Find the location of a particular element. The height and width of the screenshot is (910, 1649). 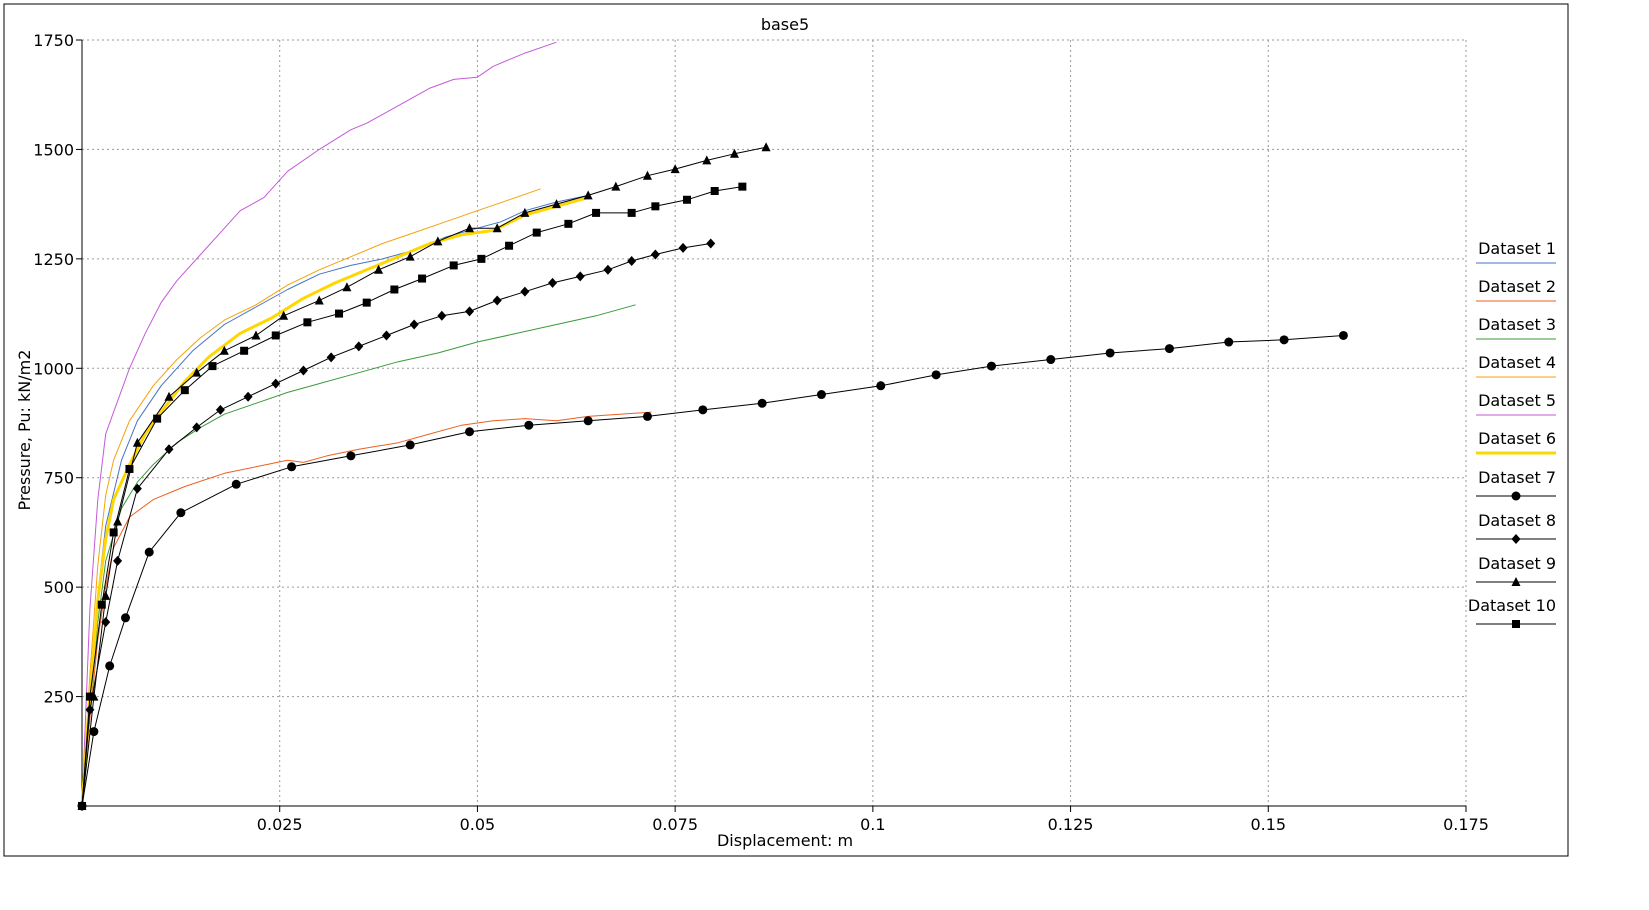

legend-item: Dataset 7 is located at coordinates (1516, 484).